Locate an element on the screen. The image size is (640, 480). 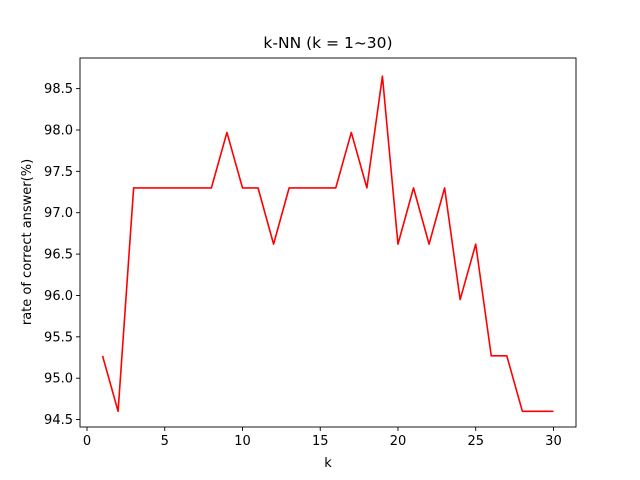
x-tick-label: 15 is located at coordinates (320, 441).